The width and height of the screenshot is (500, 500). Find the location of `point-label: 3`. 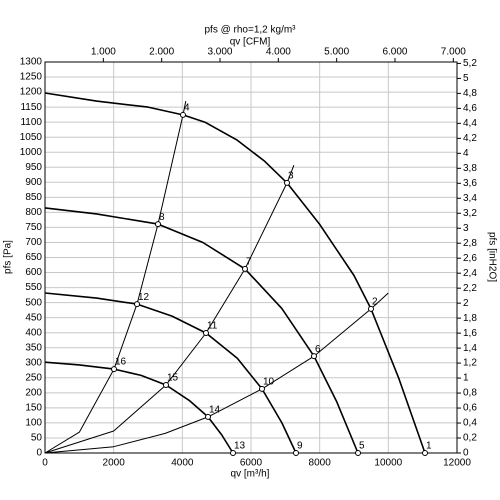

point-label: 3 is located at coordinates (291, 176).